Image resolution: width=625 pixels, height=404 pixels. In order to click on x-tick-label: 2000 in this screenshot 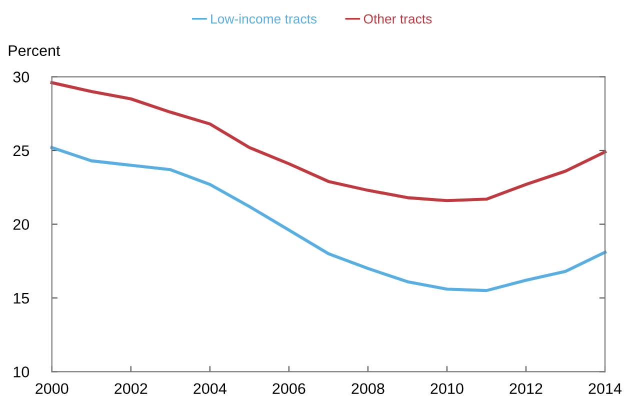, I will do `click(52, 388)`.